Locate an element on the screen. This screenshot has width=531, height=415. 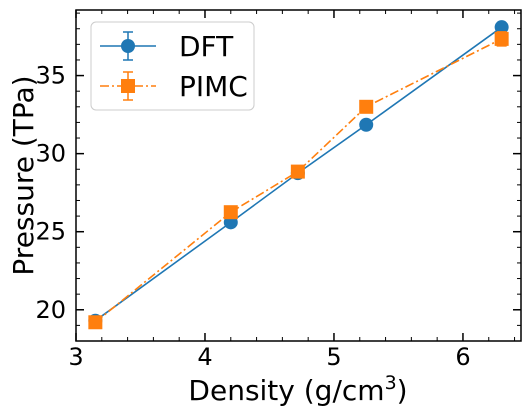
y-tick-label: 20 is located at coordinates (50, 310).